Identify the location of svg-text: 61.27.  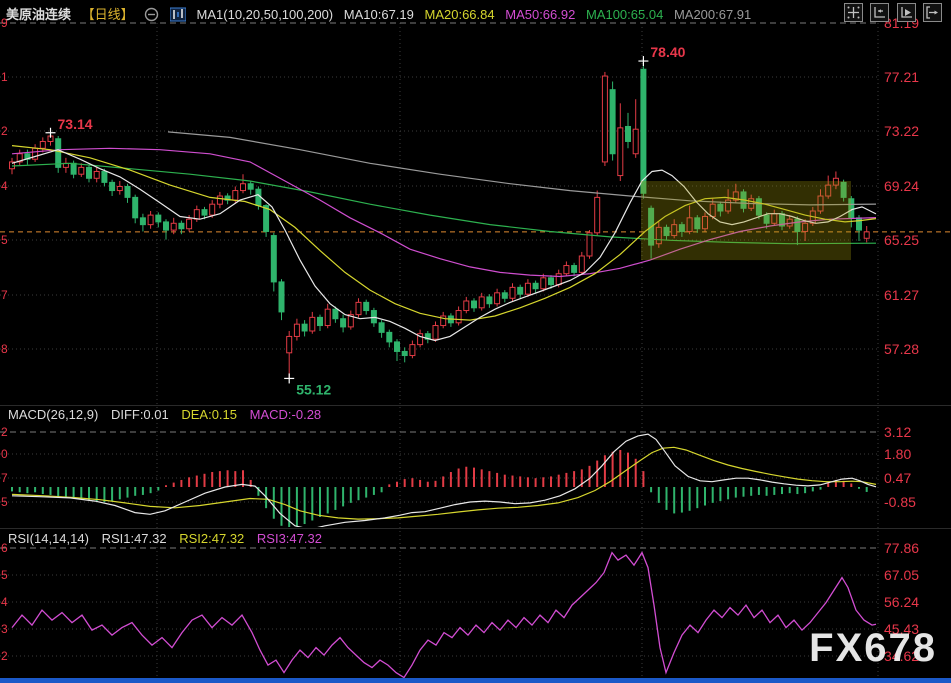
(901, 295).